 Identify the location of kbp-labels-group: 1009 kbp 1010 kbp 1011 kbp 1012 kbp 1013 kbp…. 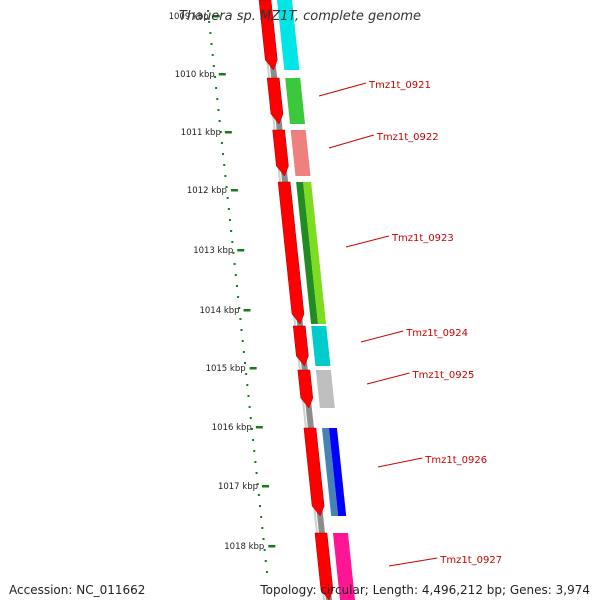
(217, 282).